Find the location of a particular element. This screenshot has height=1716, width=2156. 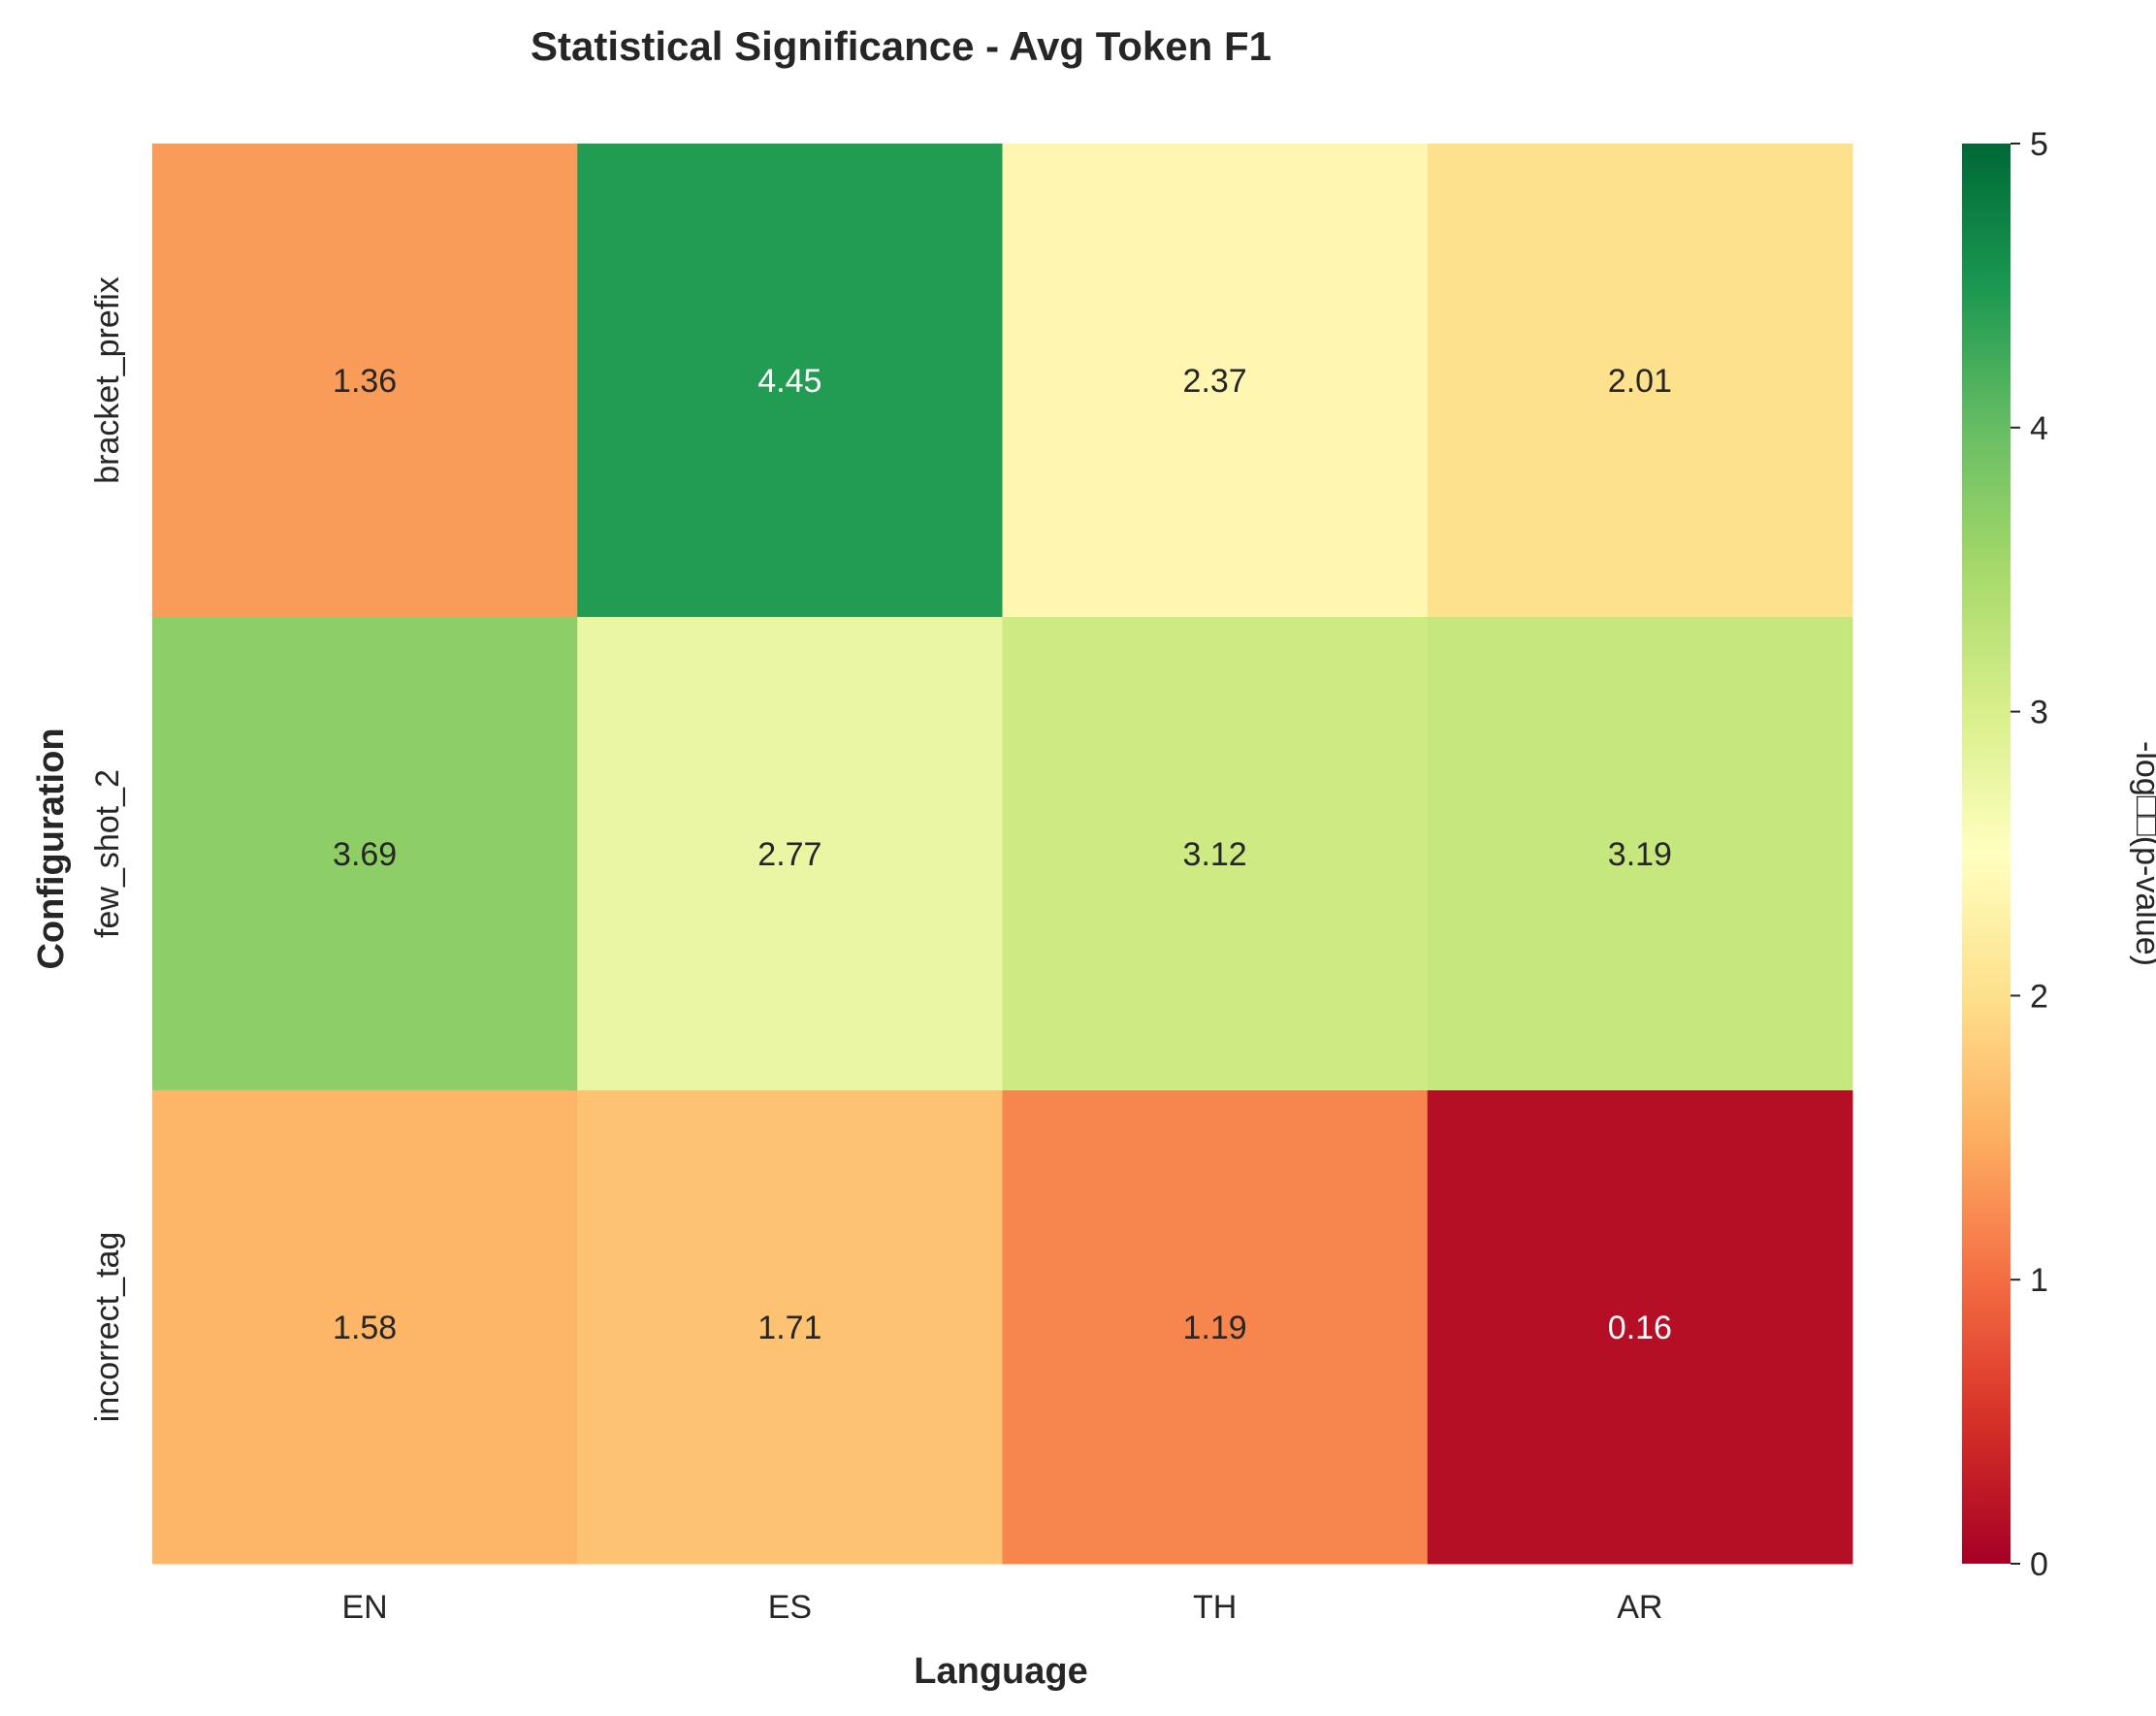

colorbar-tick-label: 2 is located at coordinates (2039, 997).